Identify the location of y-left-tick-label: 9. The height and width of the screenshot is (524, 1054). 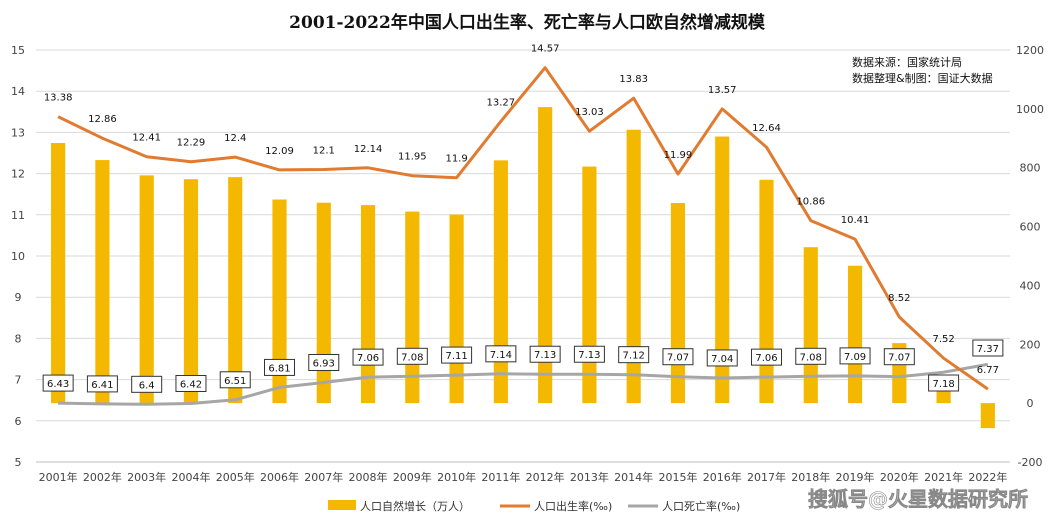
(18, 297).